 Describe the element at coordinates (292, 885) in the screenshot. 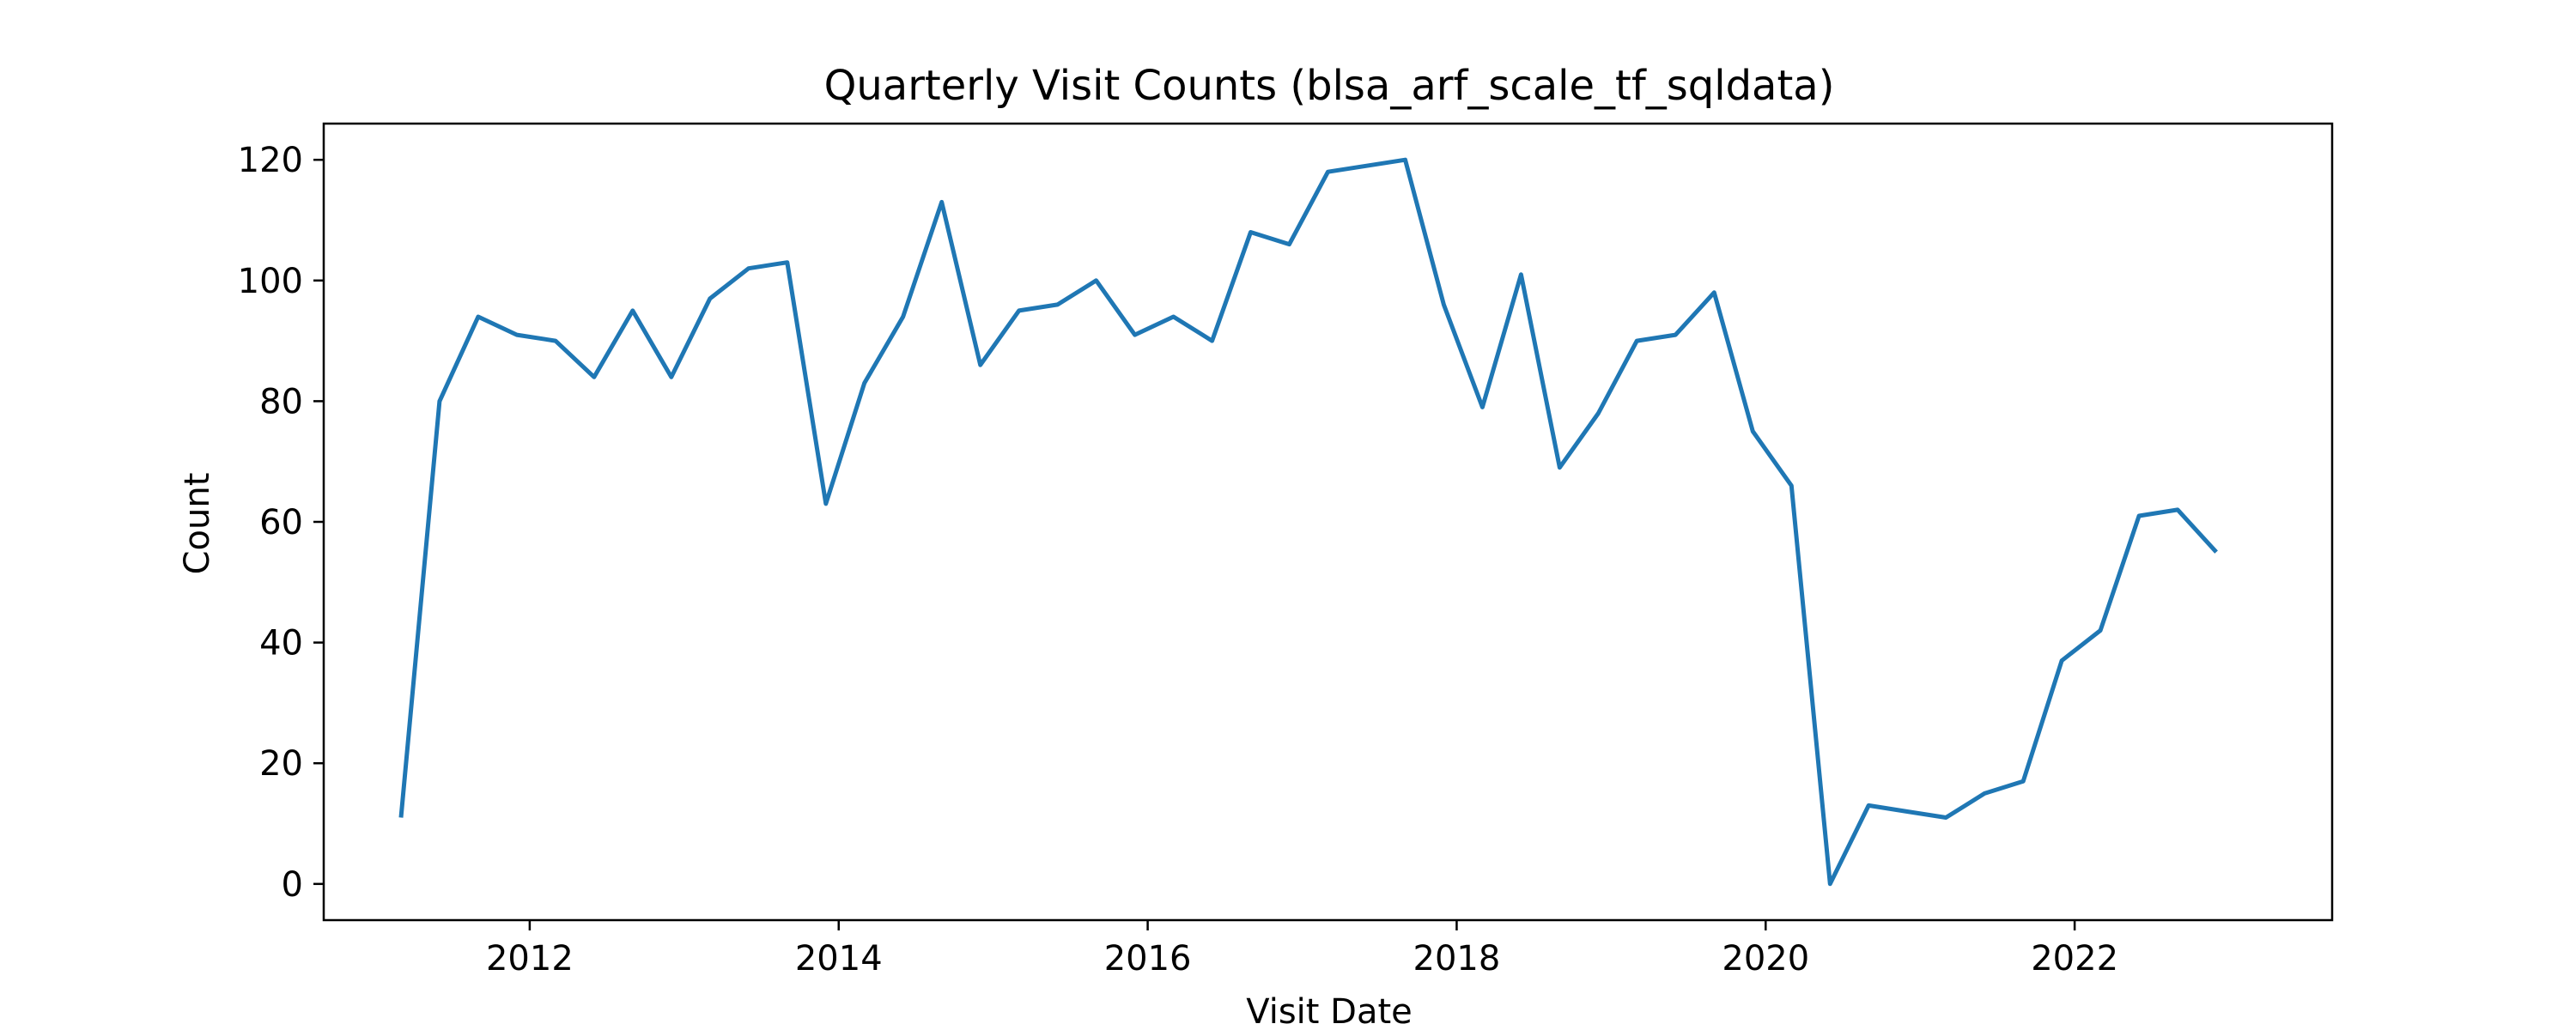

I see `y-tick-label: 0` at that location.